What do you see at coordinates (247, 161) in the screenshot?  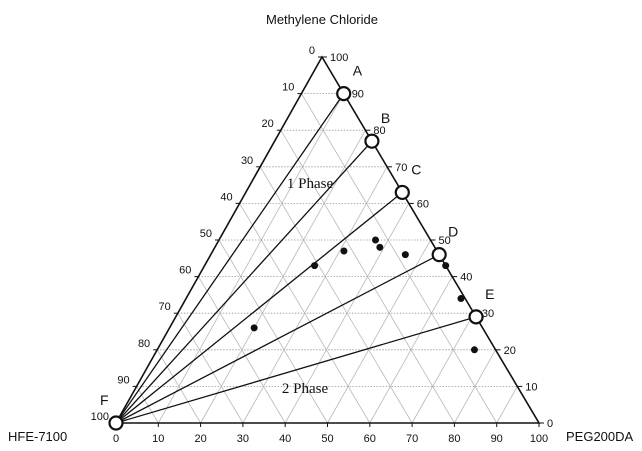 I see `tick-label-left: 30` at bounding box center [247, 161].